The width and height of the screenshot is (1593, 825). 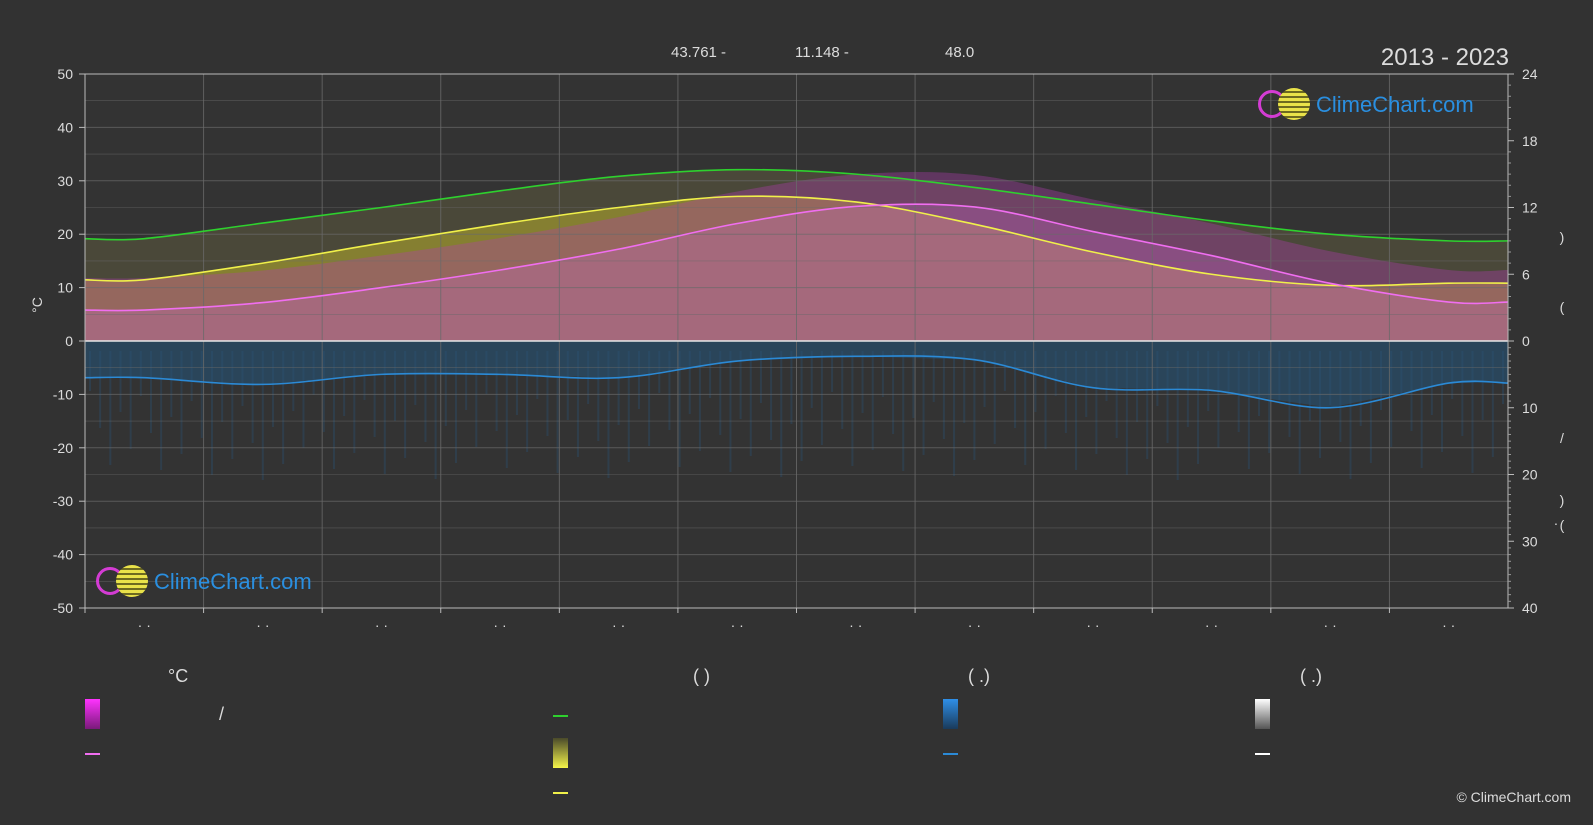 I want to click on period-title: 2013 - 2023, so click(x=1444, y=57).